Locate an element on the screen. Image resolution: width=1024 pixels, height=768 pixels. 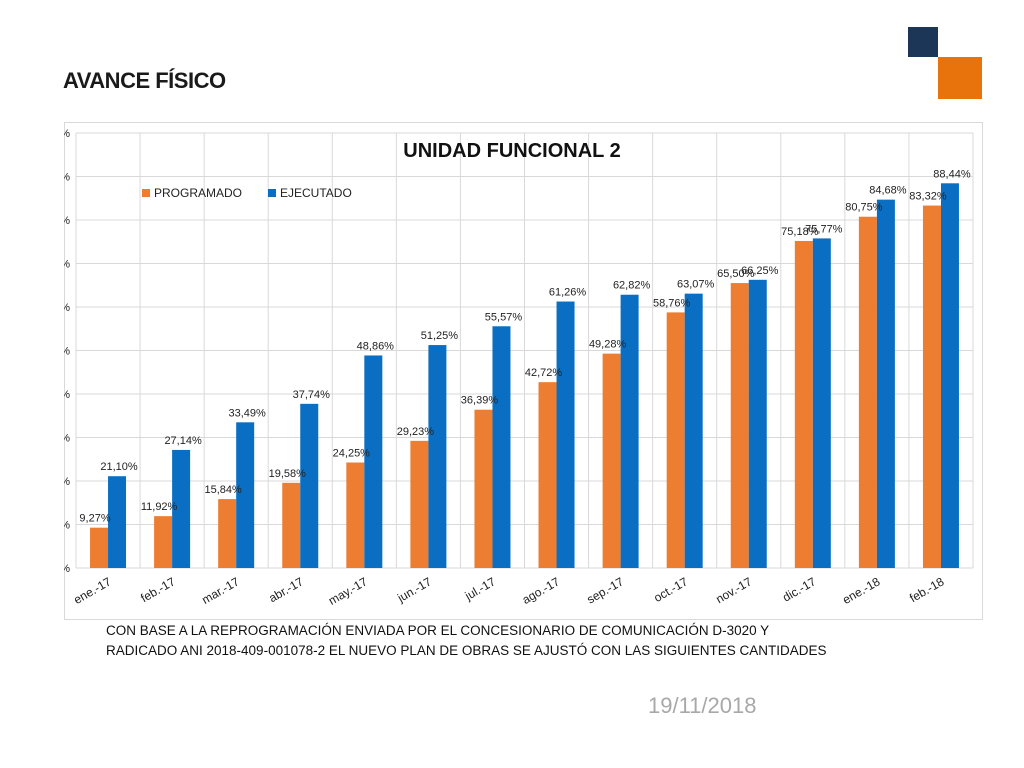
data-label-ejecutado: 62,82% is located at coordinates (632, 286).